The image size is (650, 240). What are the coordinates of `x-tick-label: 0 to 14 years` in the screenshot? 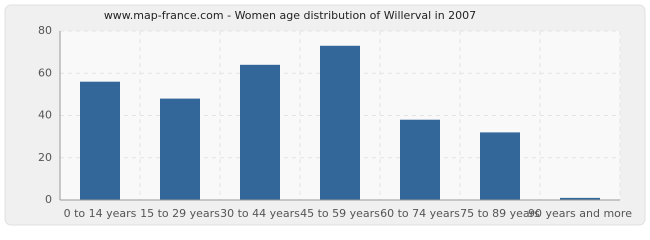 It's located at (100, 213).